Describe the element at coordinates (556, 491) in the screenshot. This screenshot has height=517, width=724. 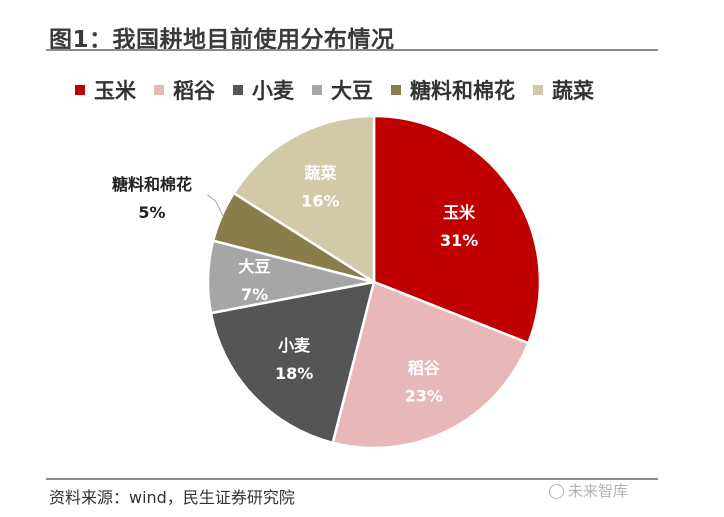
I see `watermark-logo-icon` at that location.